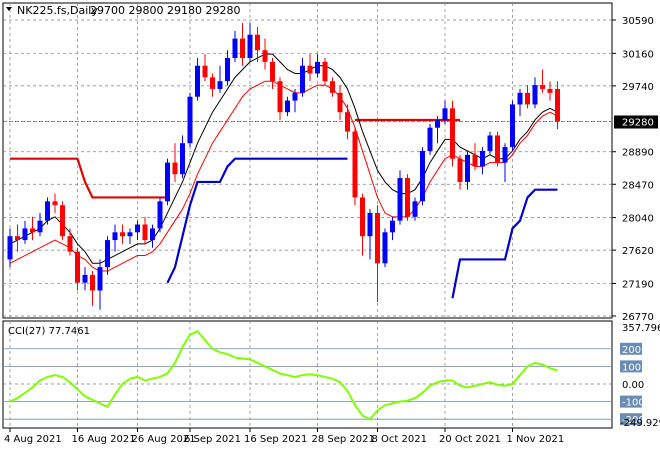 Image resolution: width=660 pixels, height=450 pixels. What do you see at coordinates (307, 384) in the screenshot?
I see `cci-levels` at bounding box center [307, 384].